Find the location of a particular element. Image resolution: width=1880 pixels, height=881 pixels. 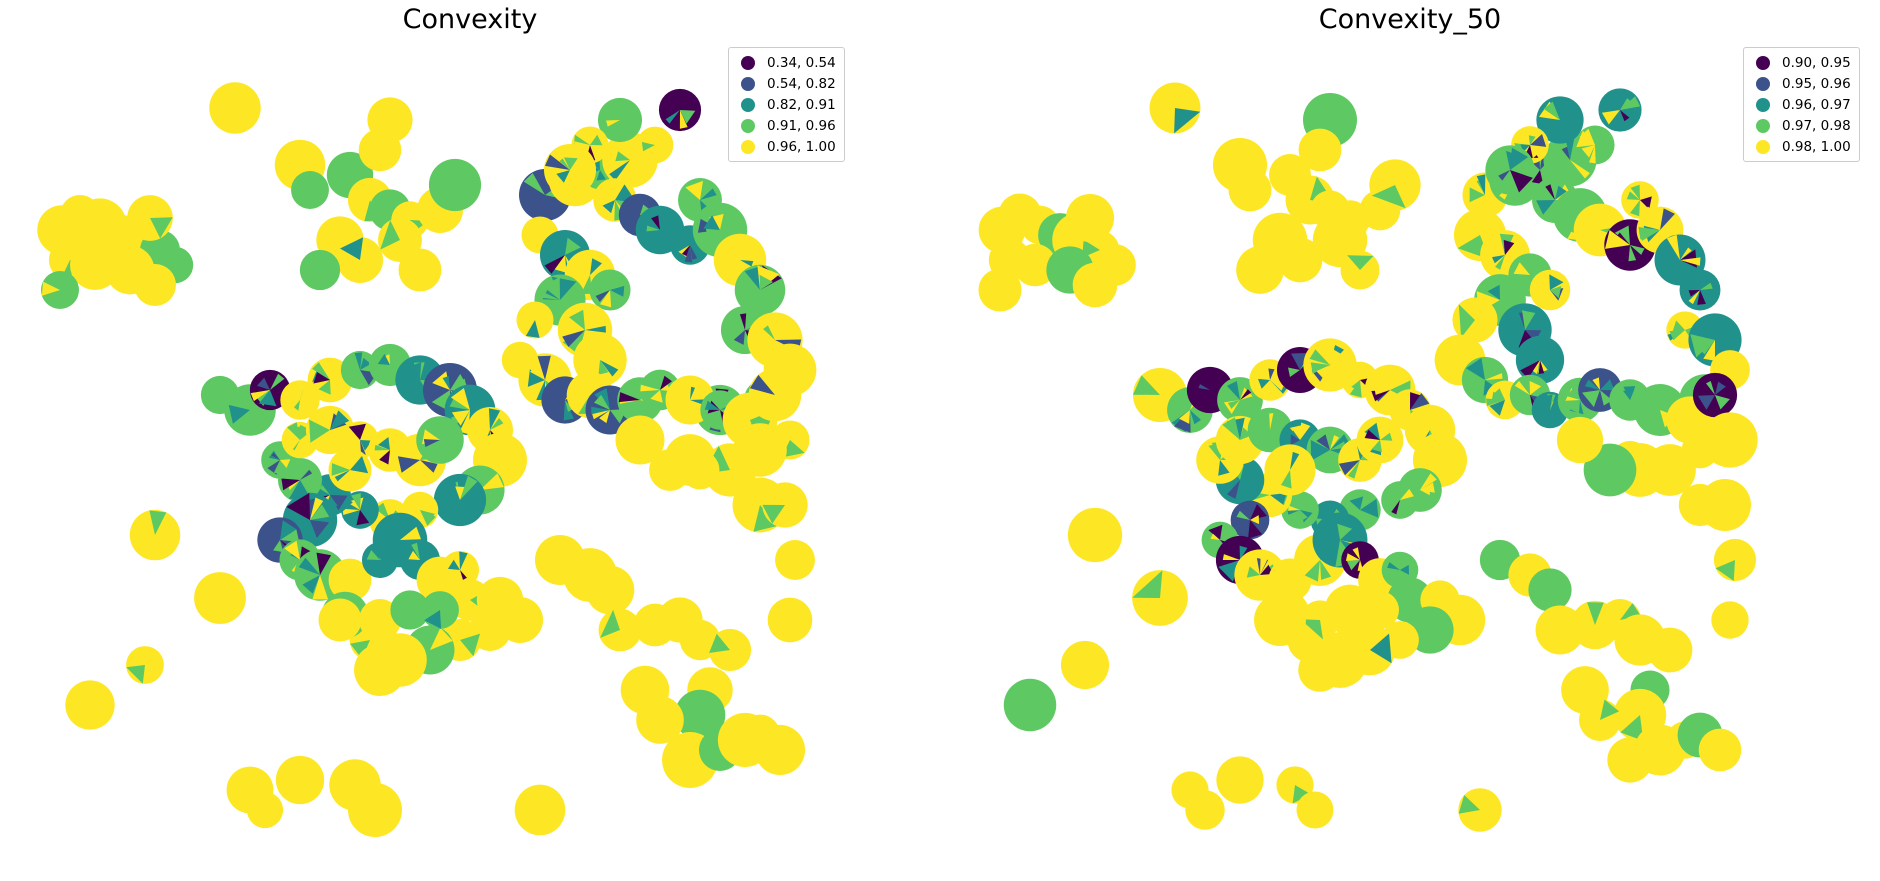

legend-label: 0.96, 1.00 is located at coordinates (801, 146).